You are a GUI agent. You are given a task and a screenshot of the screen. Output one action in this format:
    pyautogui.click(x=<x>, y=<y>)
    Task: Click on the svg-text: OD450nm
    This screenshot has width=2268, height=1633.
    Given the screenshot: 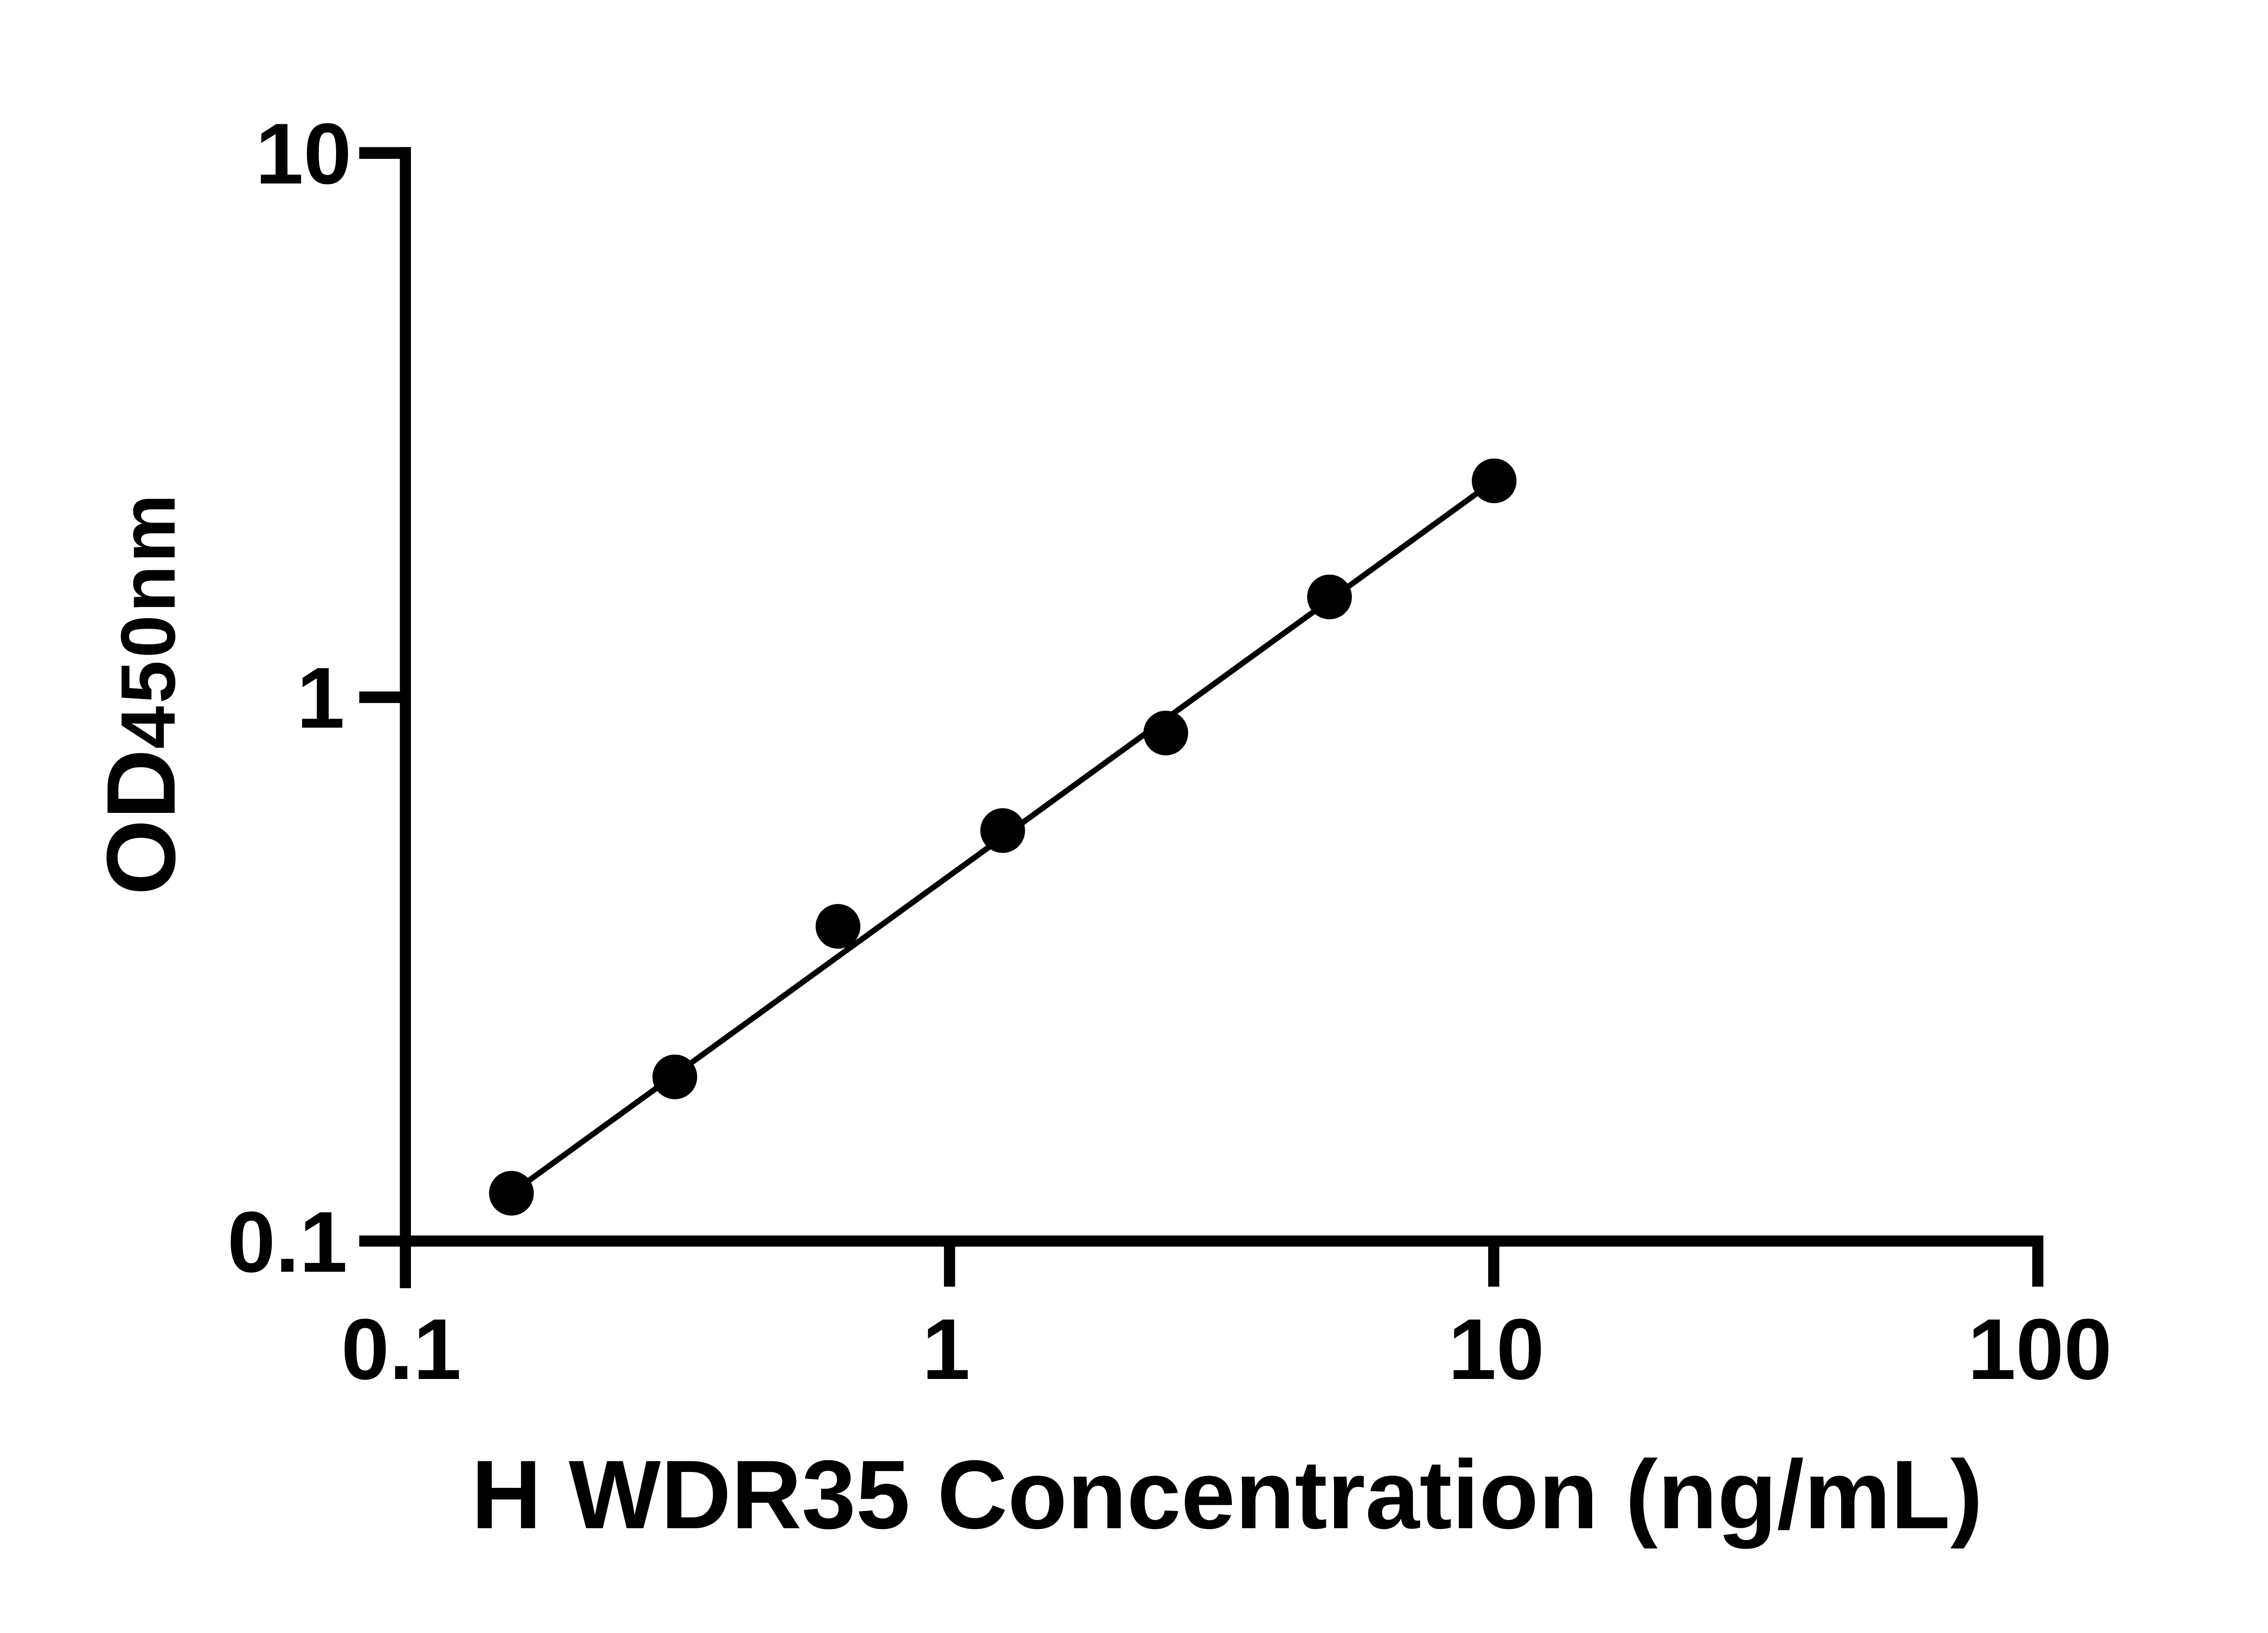 What is the action you would take?
    pyautogui.click(x=141, y=693)
    